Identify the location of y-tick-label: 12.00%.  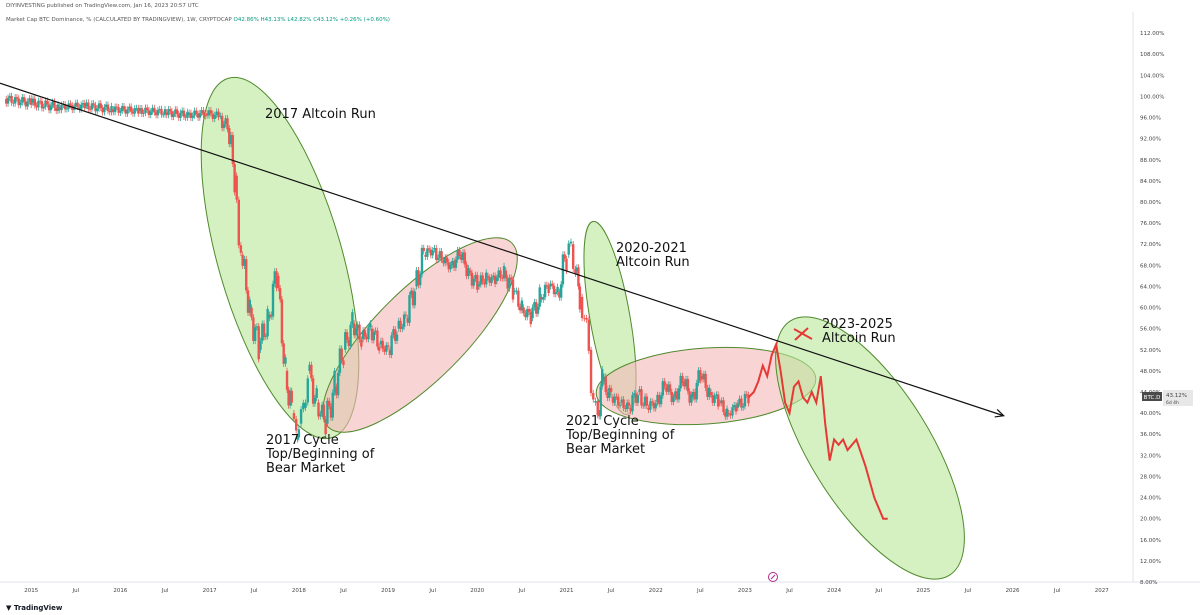
(1150, 562).